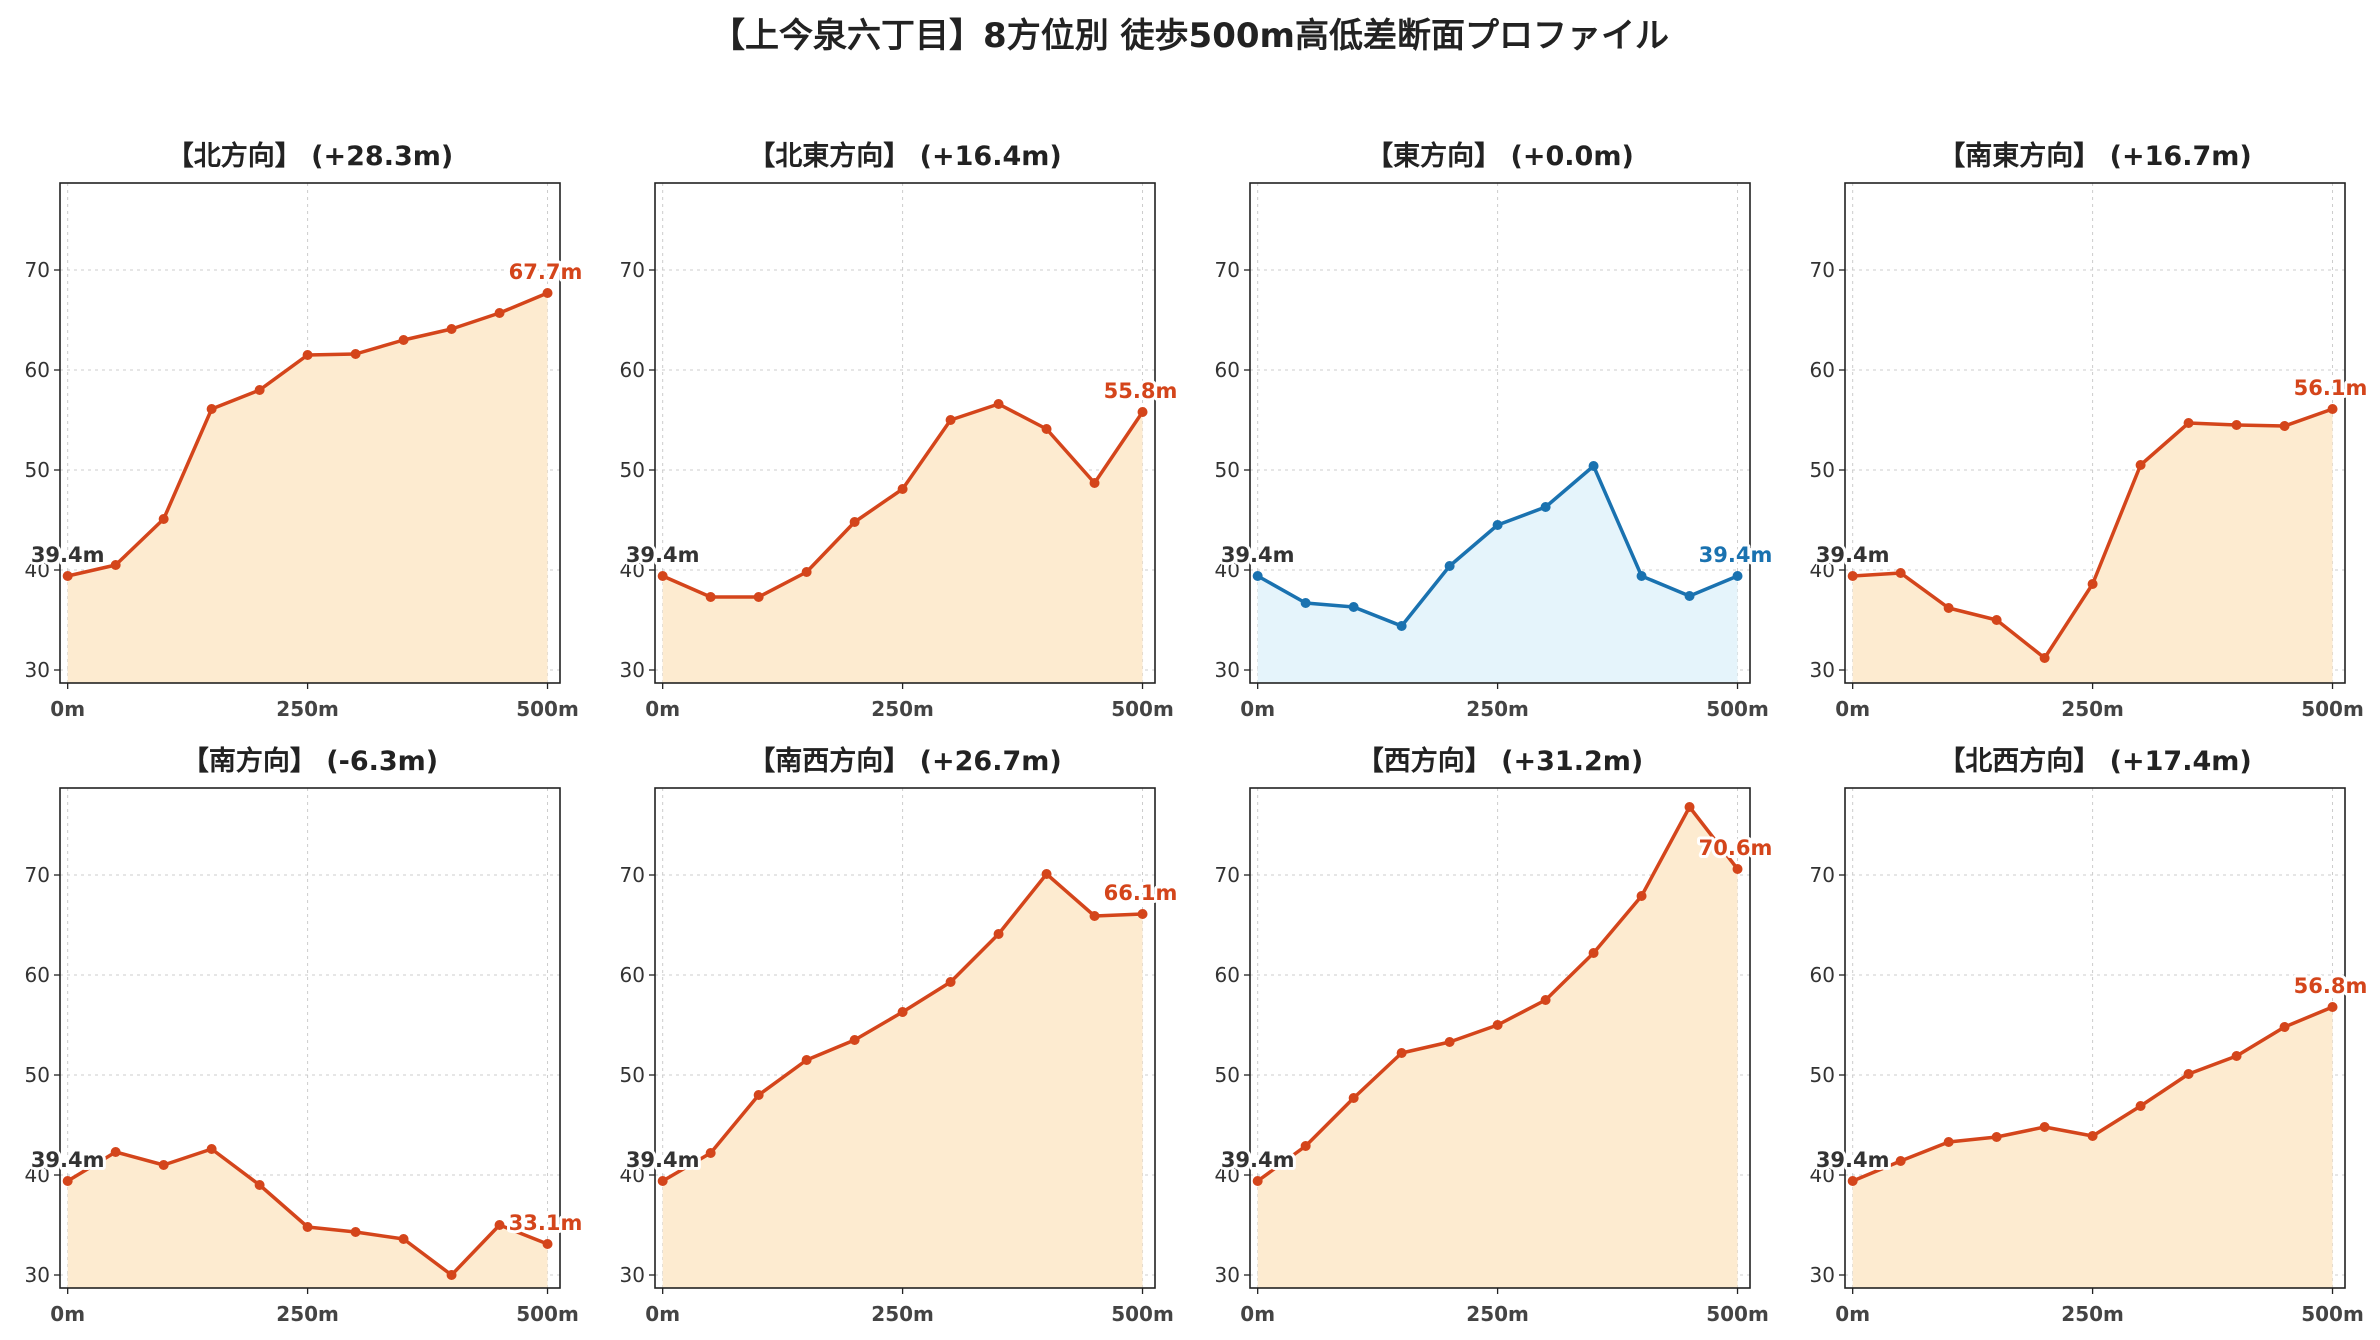 The image size is (2380, 1340). What do you see at coordinates (1736, 555) in the screenshot?
I see `end-value-label: 39.4m` at bounding box center [1736, 555].